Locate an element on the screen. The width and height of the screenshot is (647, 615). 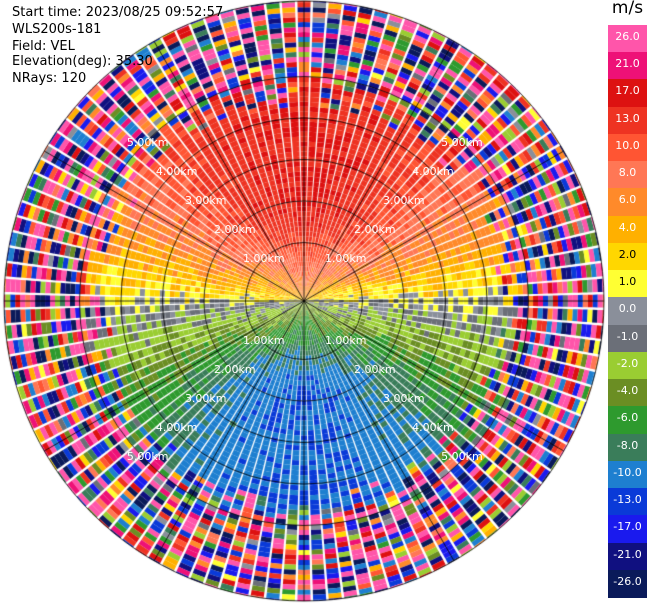
start-time-label: Start time: 2023/08/25 09:52:57 is located at coordinates (118, 12).